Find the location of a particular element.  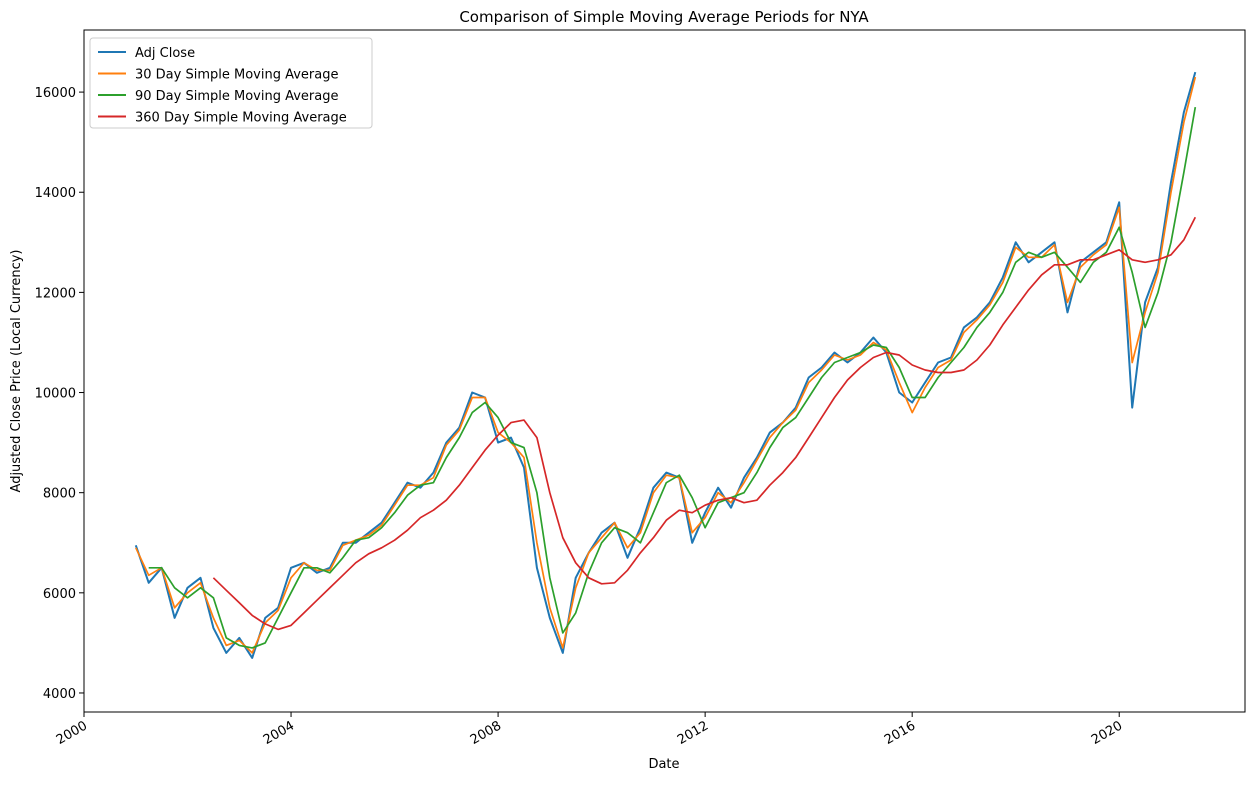

legend-frame is located at coordinates (231, 83).